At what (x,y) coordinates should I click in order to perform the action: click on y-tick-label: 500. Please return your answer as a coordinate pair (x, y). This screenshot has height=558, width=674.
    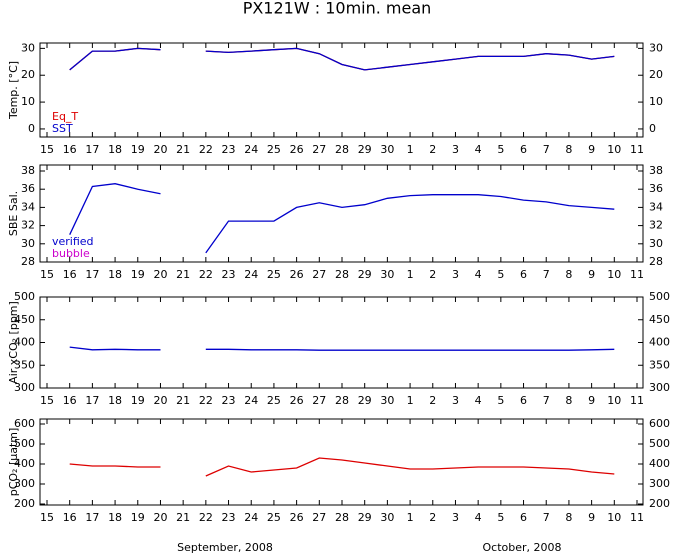
    Looking at the image, I should click on (24, 296).